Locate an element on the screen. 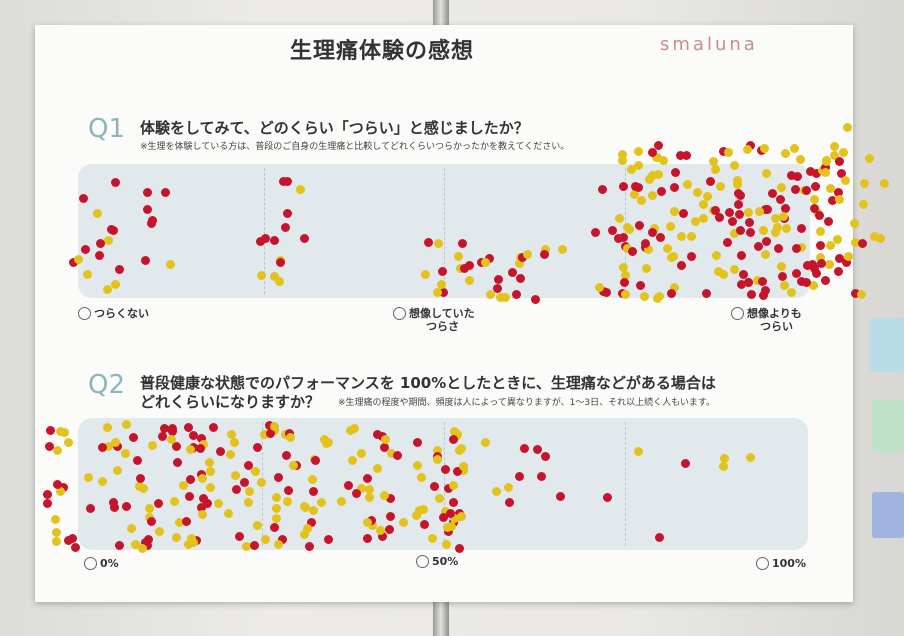 The image size is (904, 636). poster-title: 生理痛体験の感想 is located at coordinates (382, 51).